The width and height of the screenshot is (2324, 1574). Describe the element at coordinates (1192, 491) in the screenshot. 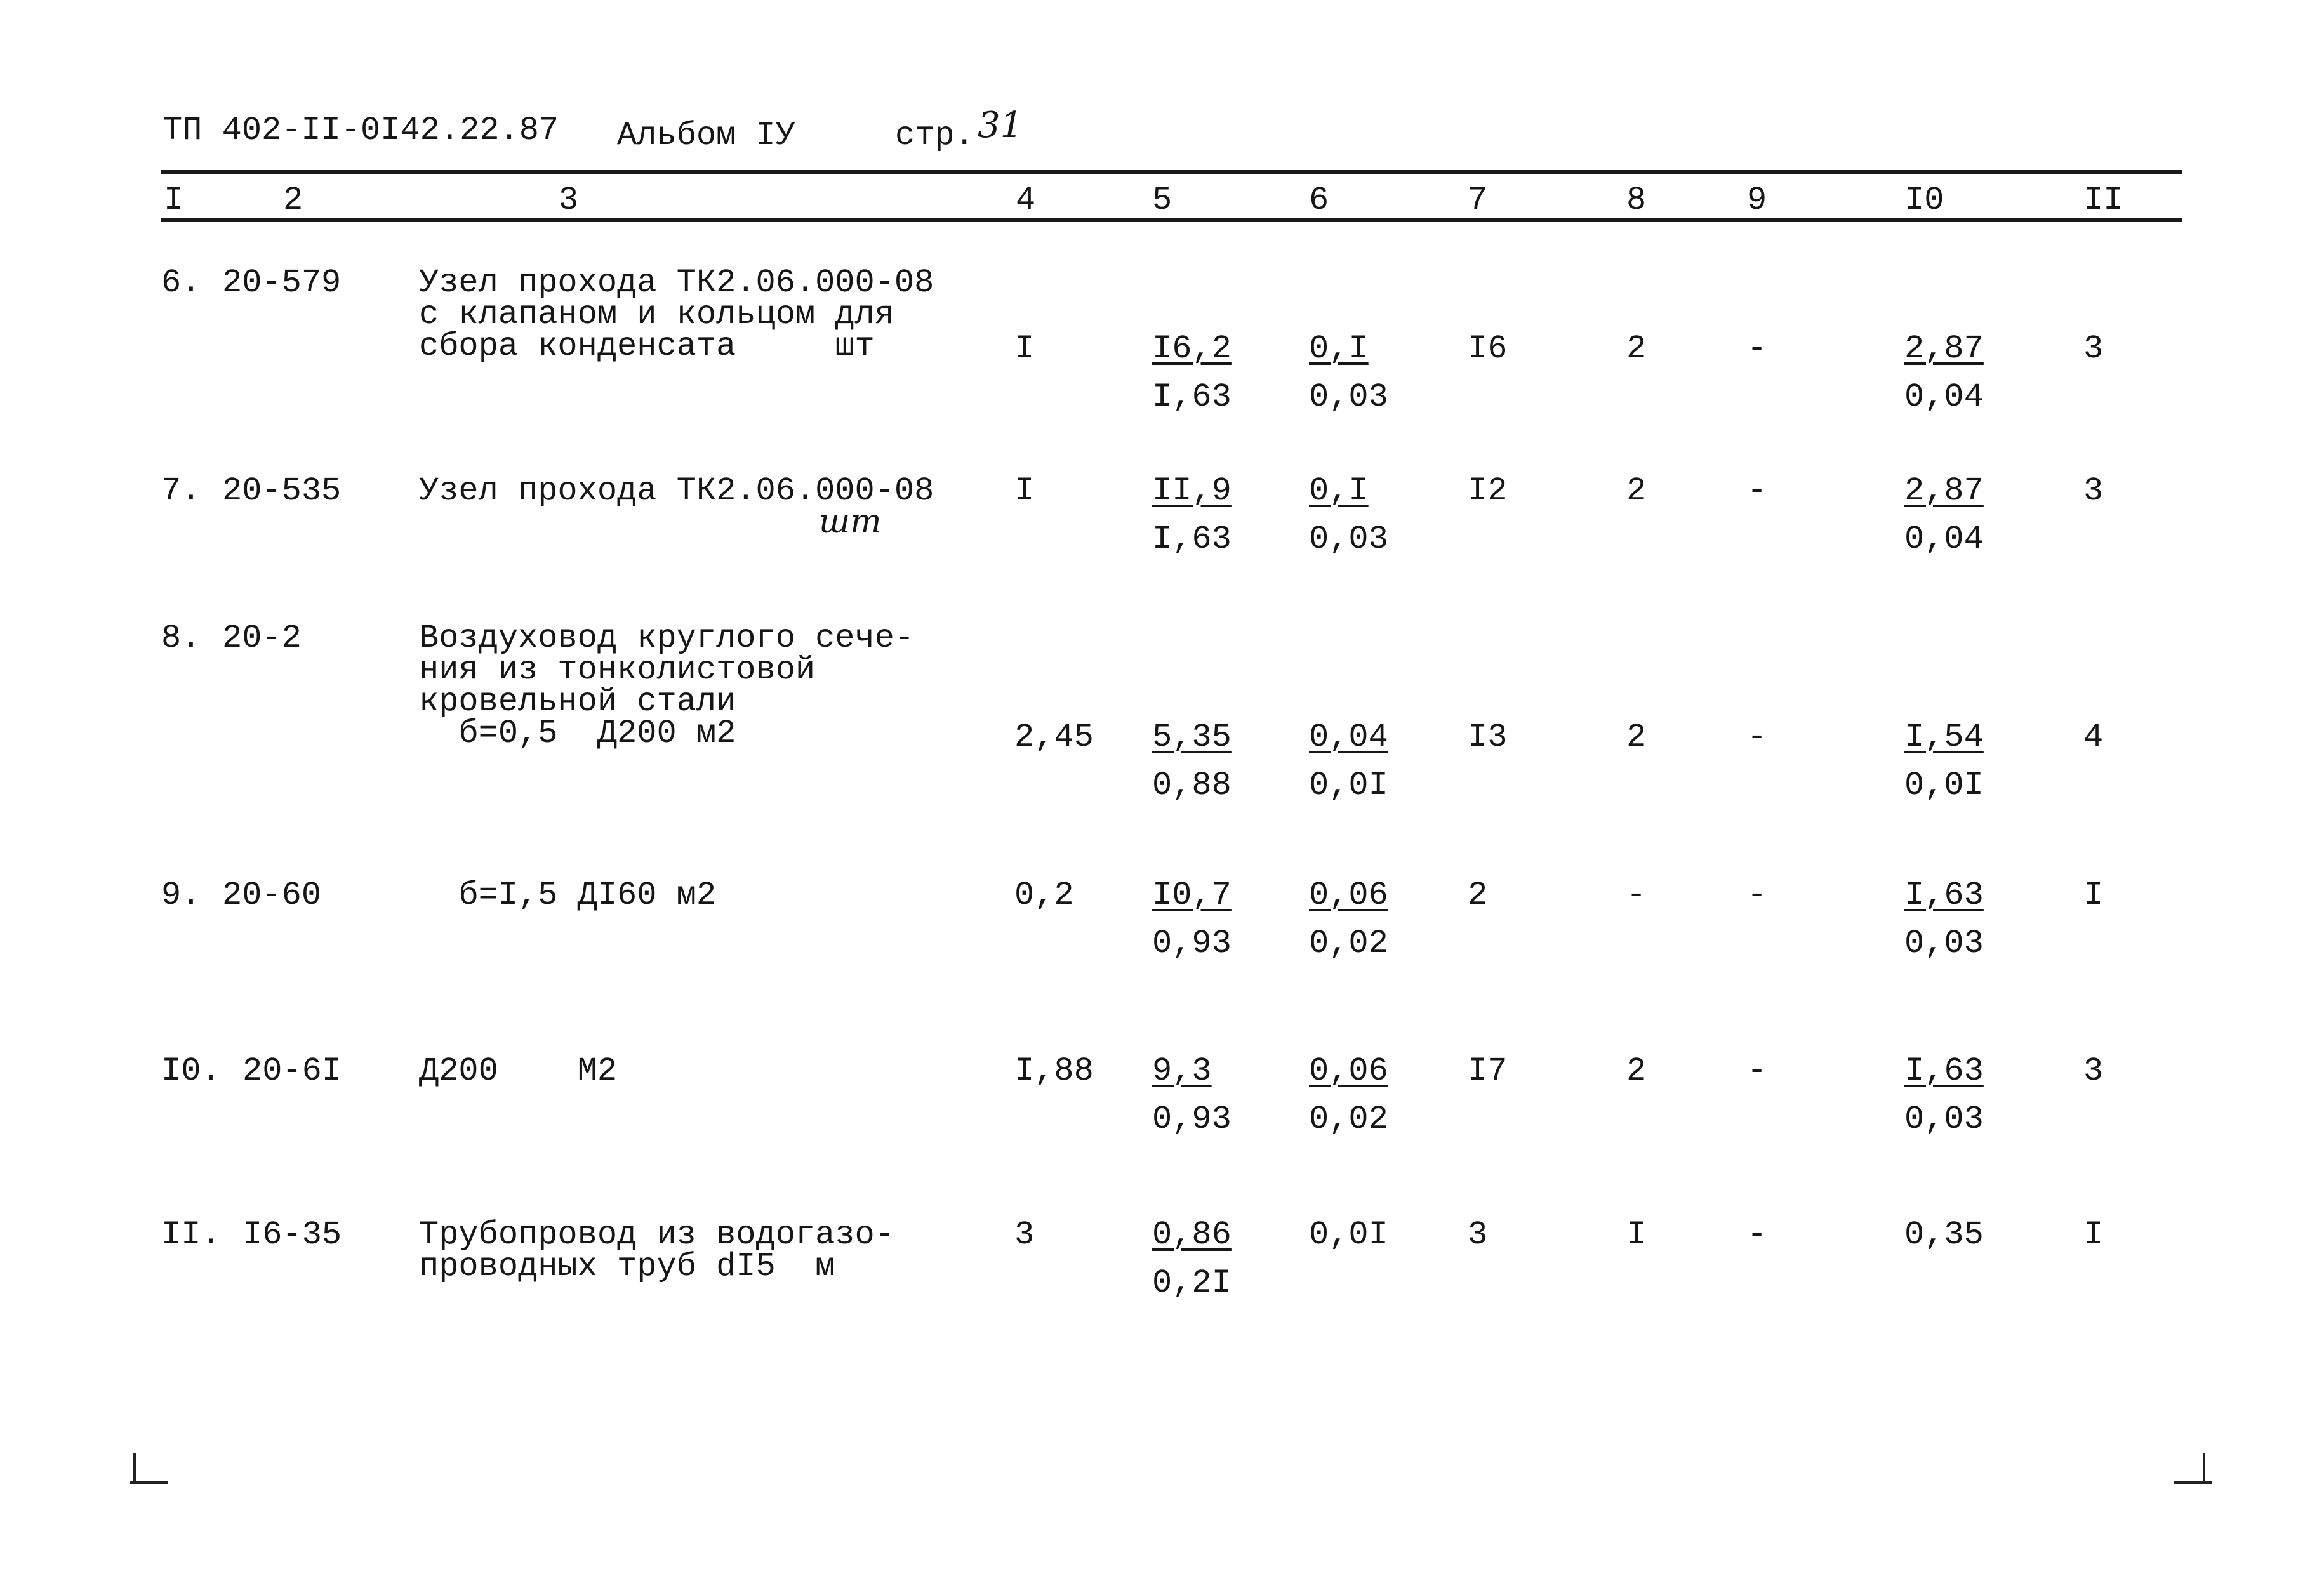

I see `cell-c5-numerator: II,9` at that location.